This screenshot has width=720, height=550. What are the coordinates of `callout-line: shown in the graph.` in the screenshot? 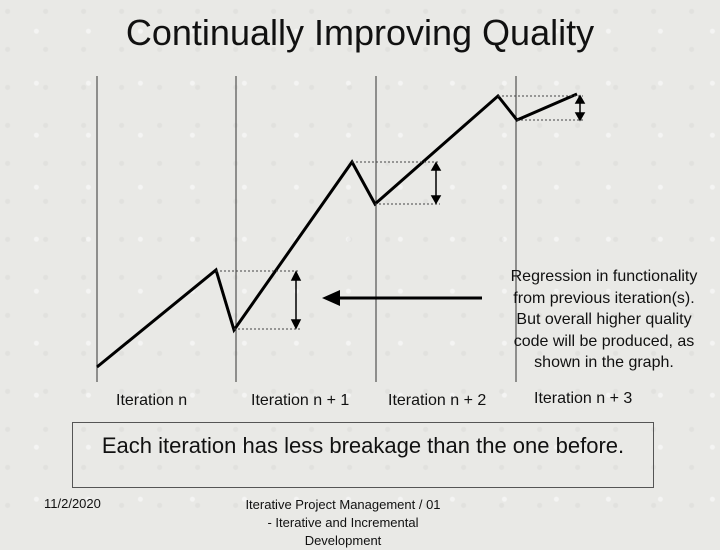 It's located at (604, 362).